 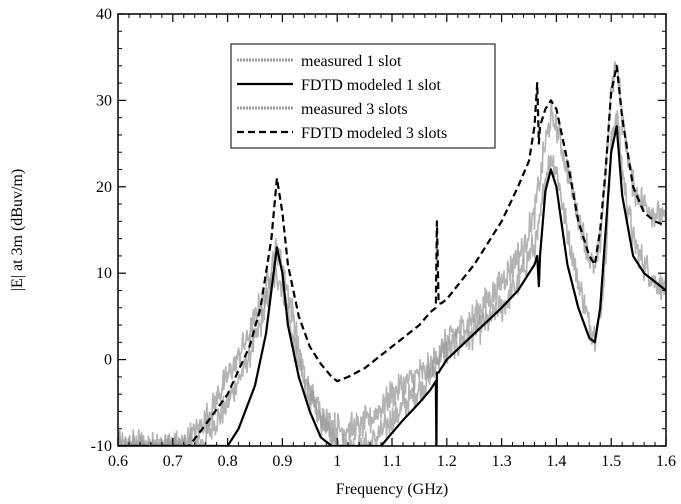 I want to click on y-tick-label: 40, so click(x=104, y=14).